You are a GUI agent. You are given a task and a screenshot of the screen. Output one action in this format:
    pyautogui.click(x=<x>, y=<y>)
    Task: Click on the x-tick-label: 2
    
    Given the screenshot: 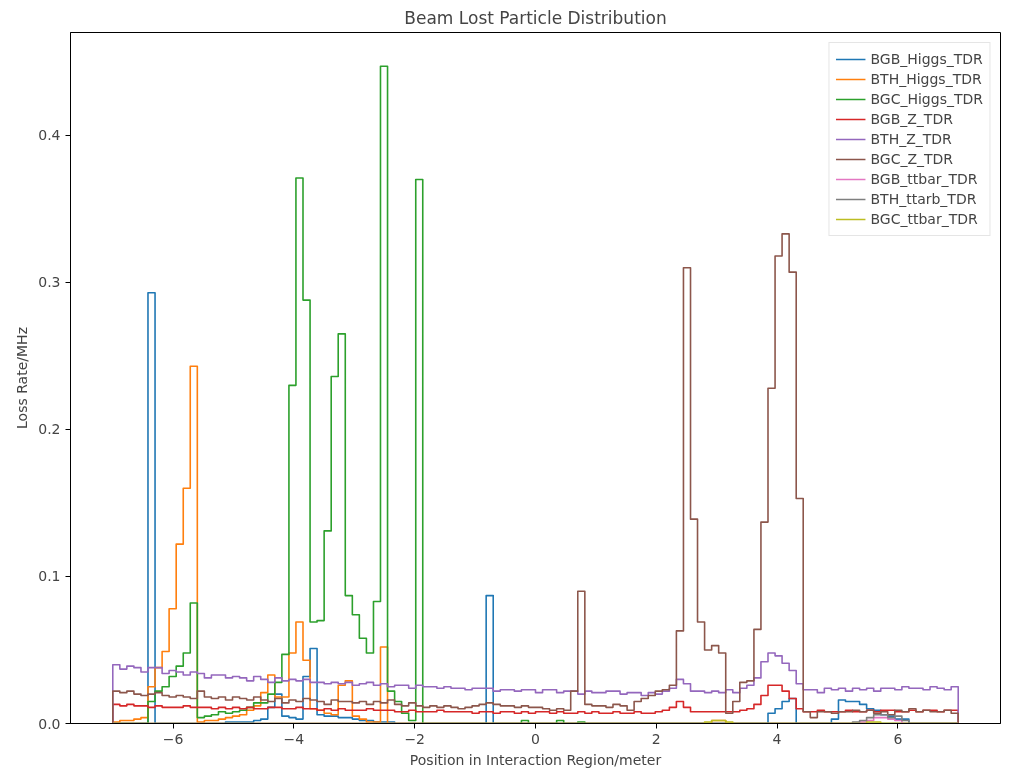 What is the action you would take?
    pyautogui.click(x=656, y=738)
    